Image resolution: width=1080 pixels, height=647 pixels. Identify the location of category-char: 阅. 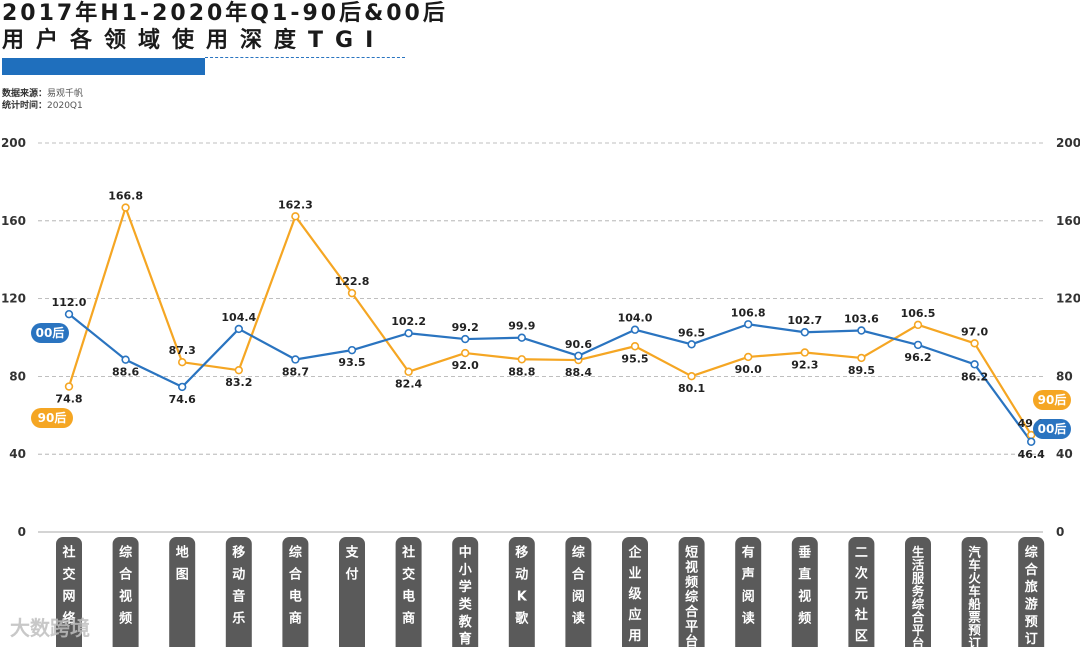
(748, 597).